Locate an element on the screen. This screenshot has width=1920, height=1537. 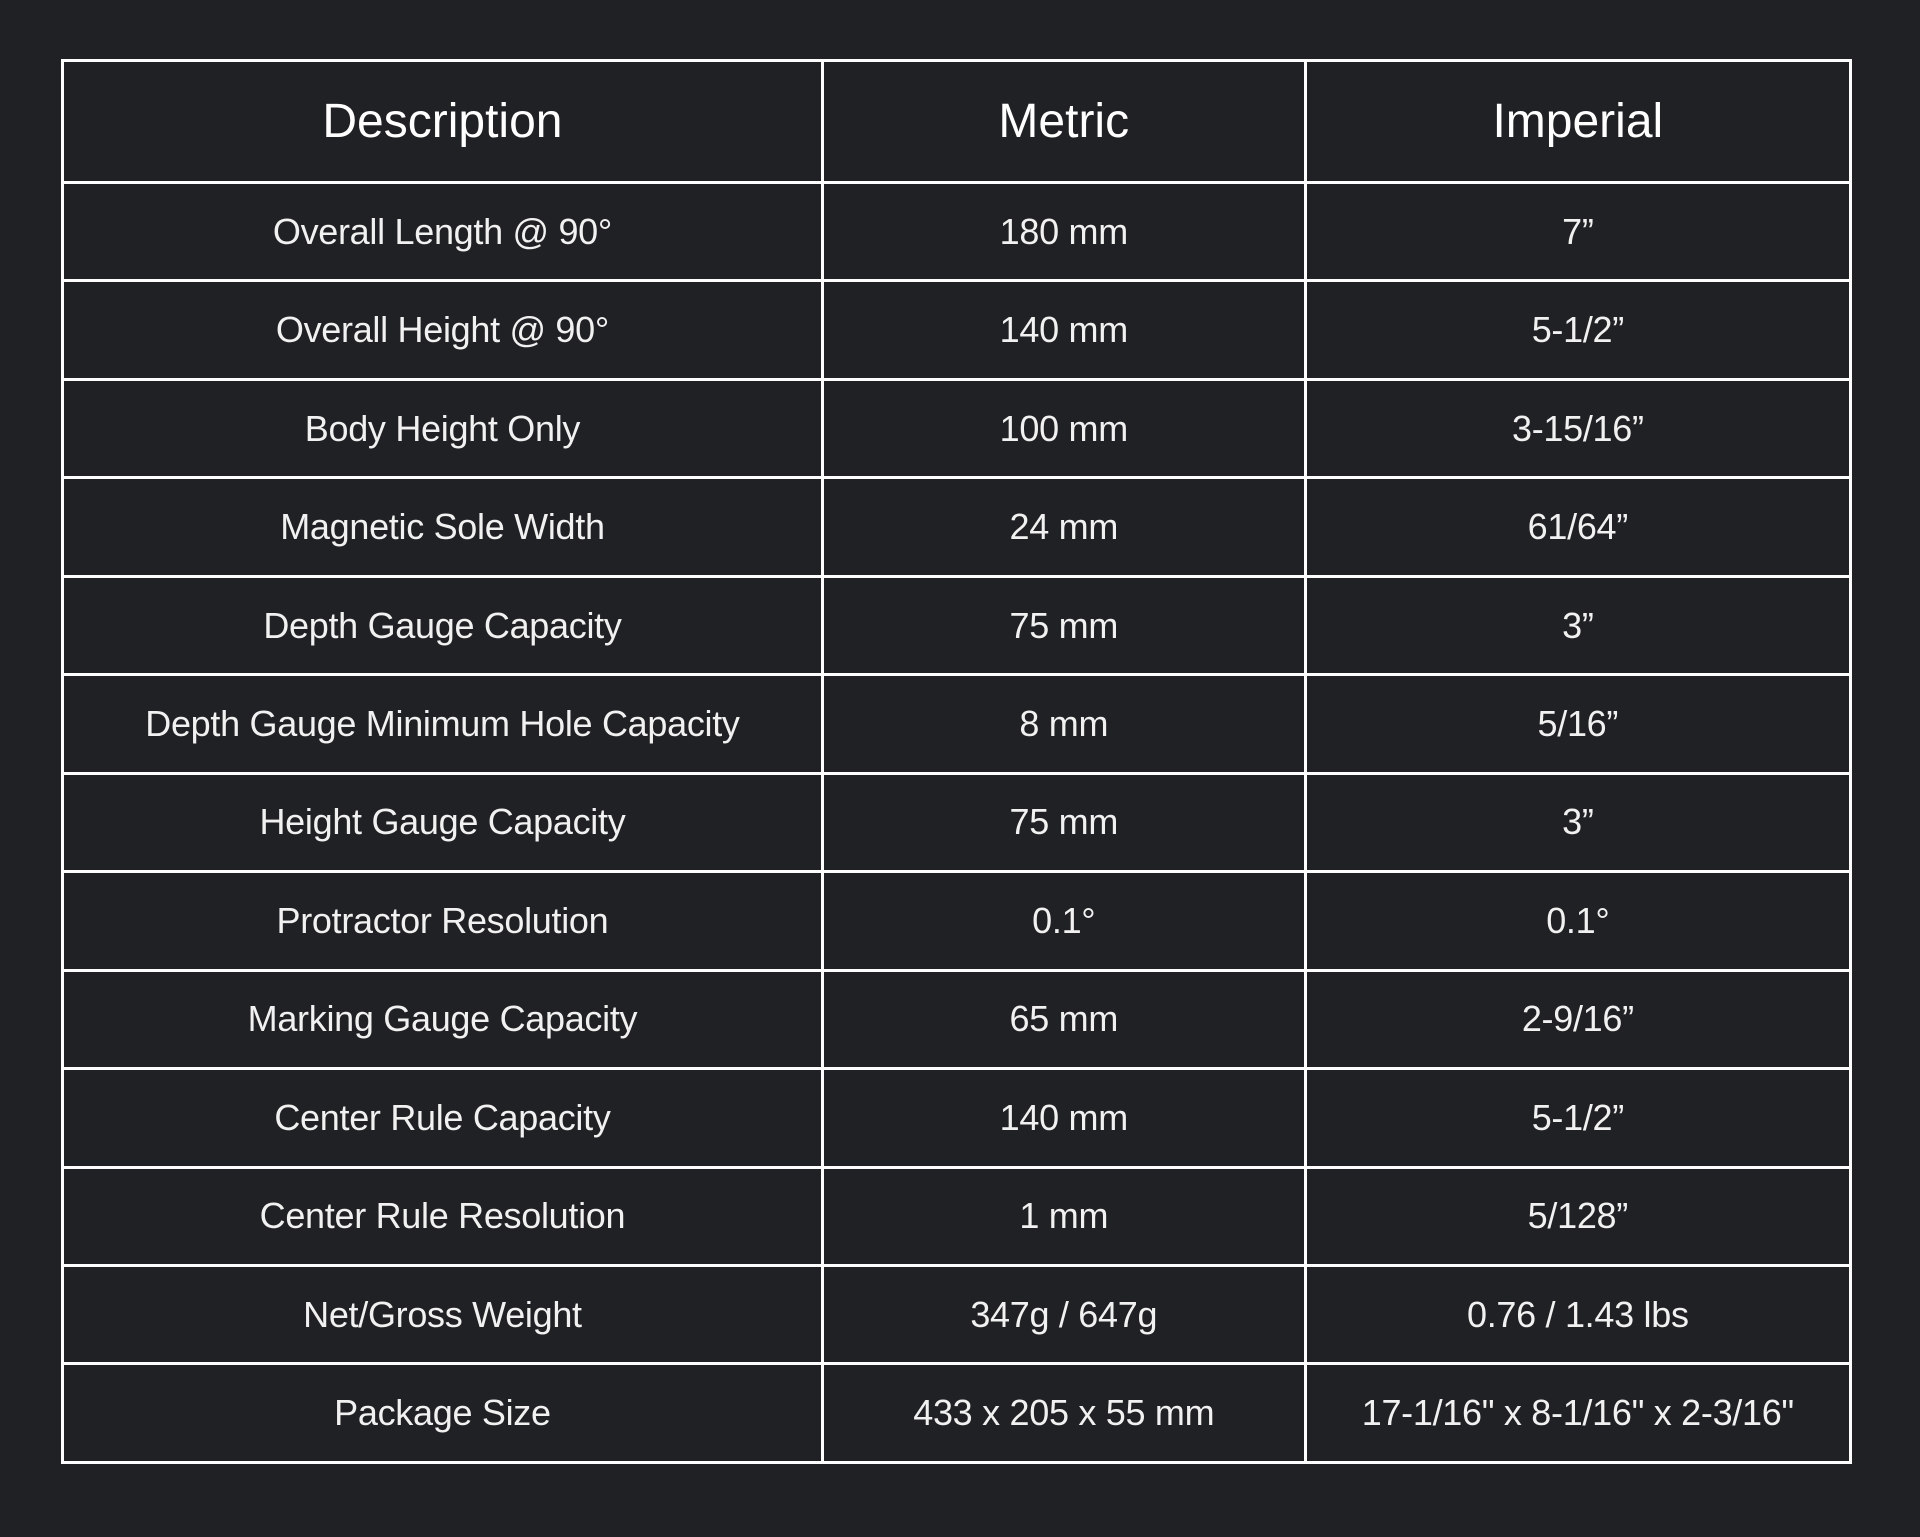
imperial-cell: 17-1/16" x 8-1/16" x 2-3/16" is located at coordinates (1578, 1413).